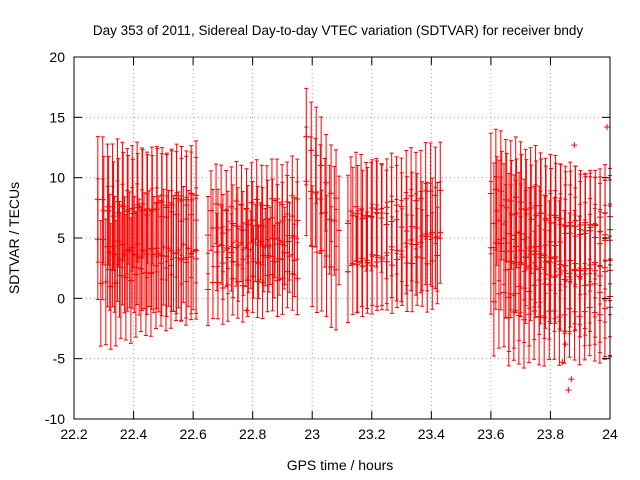 The image size is (640, 480). I want to click on x-axis-label: GPS time / hours, so click(340, 465).